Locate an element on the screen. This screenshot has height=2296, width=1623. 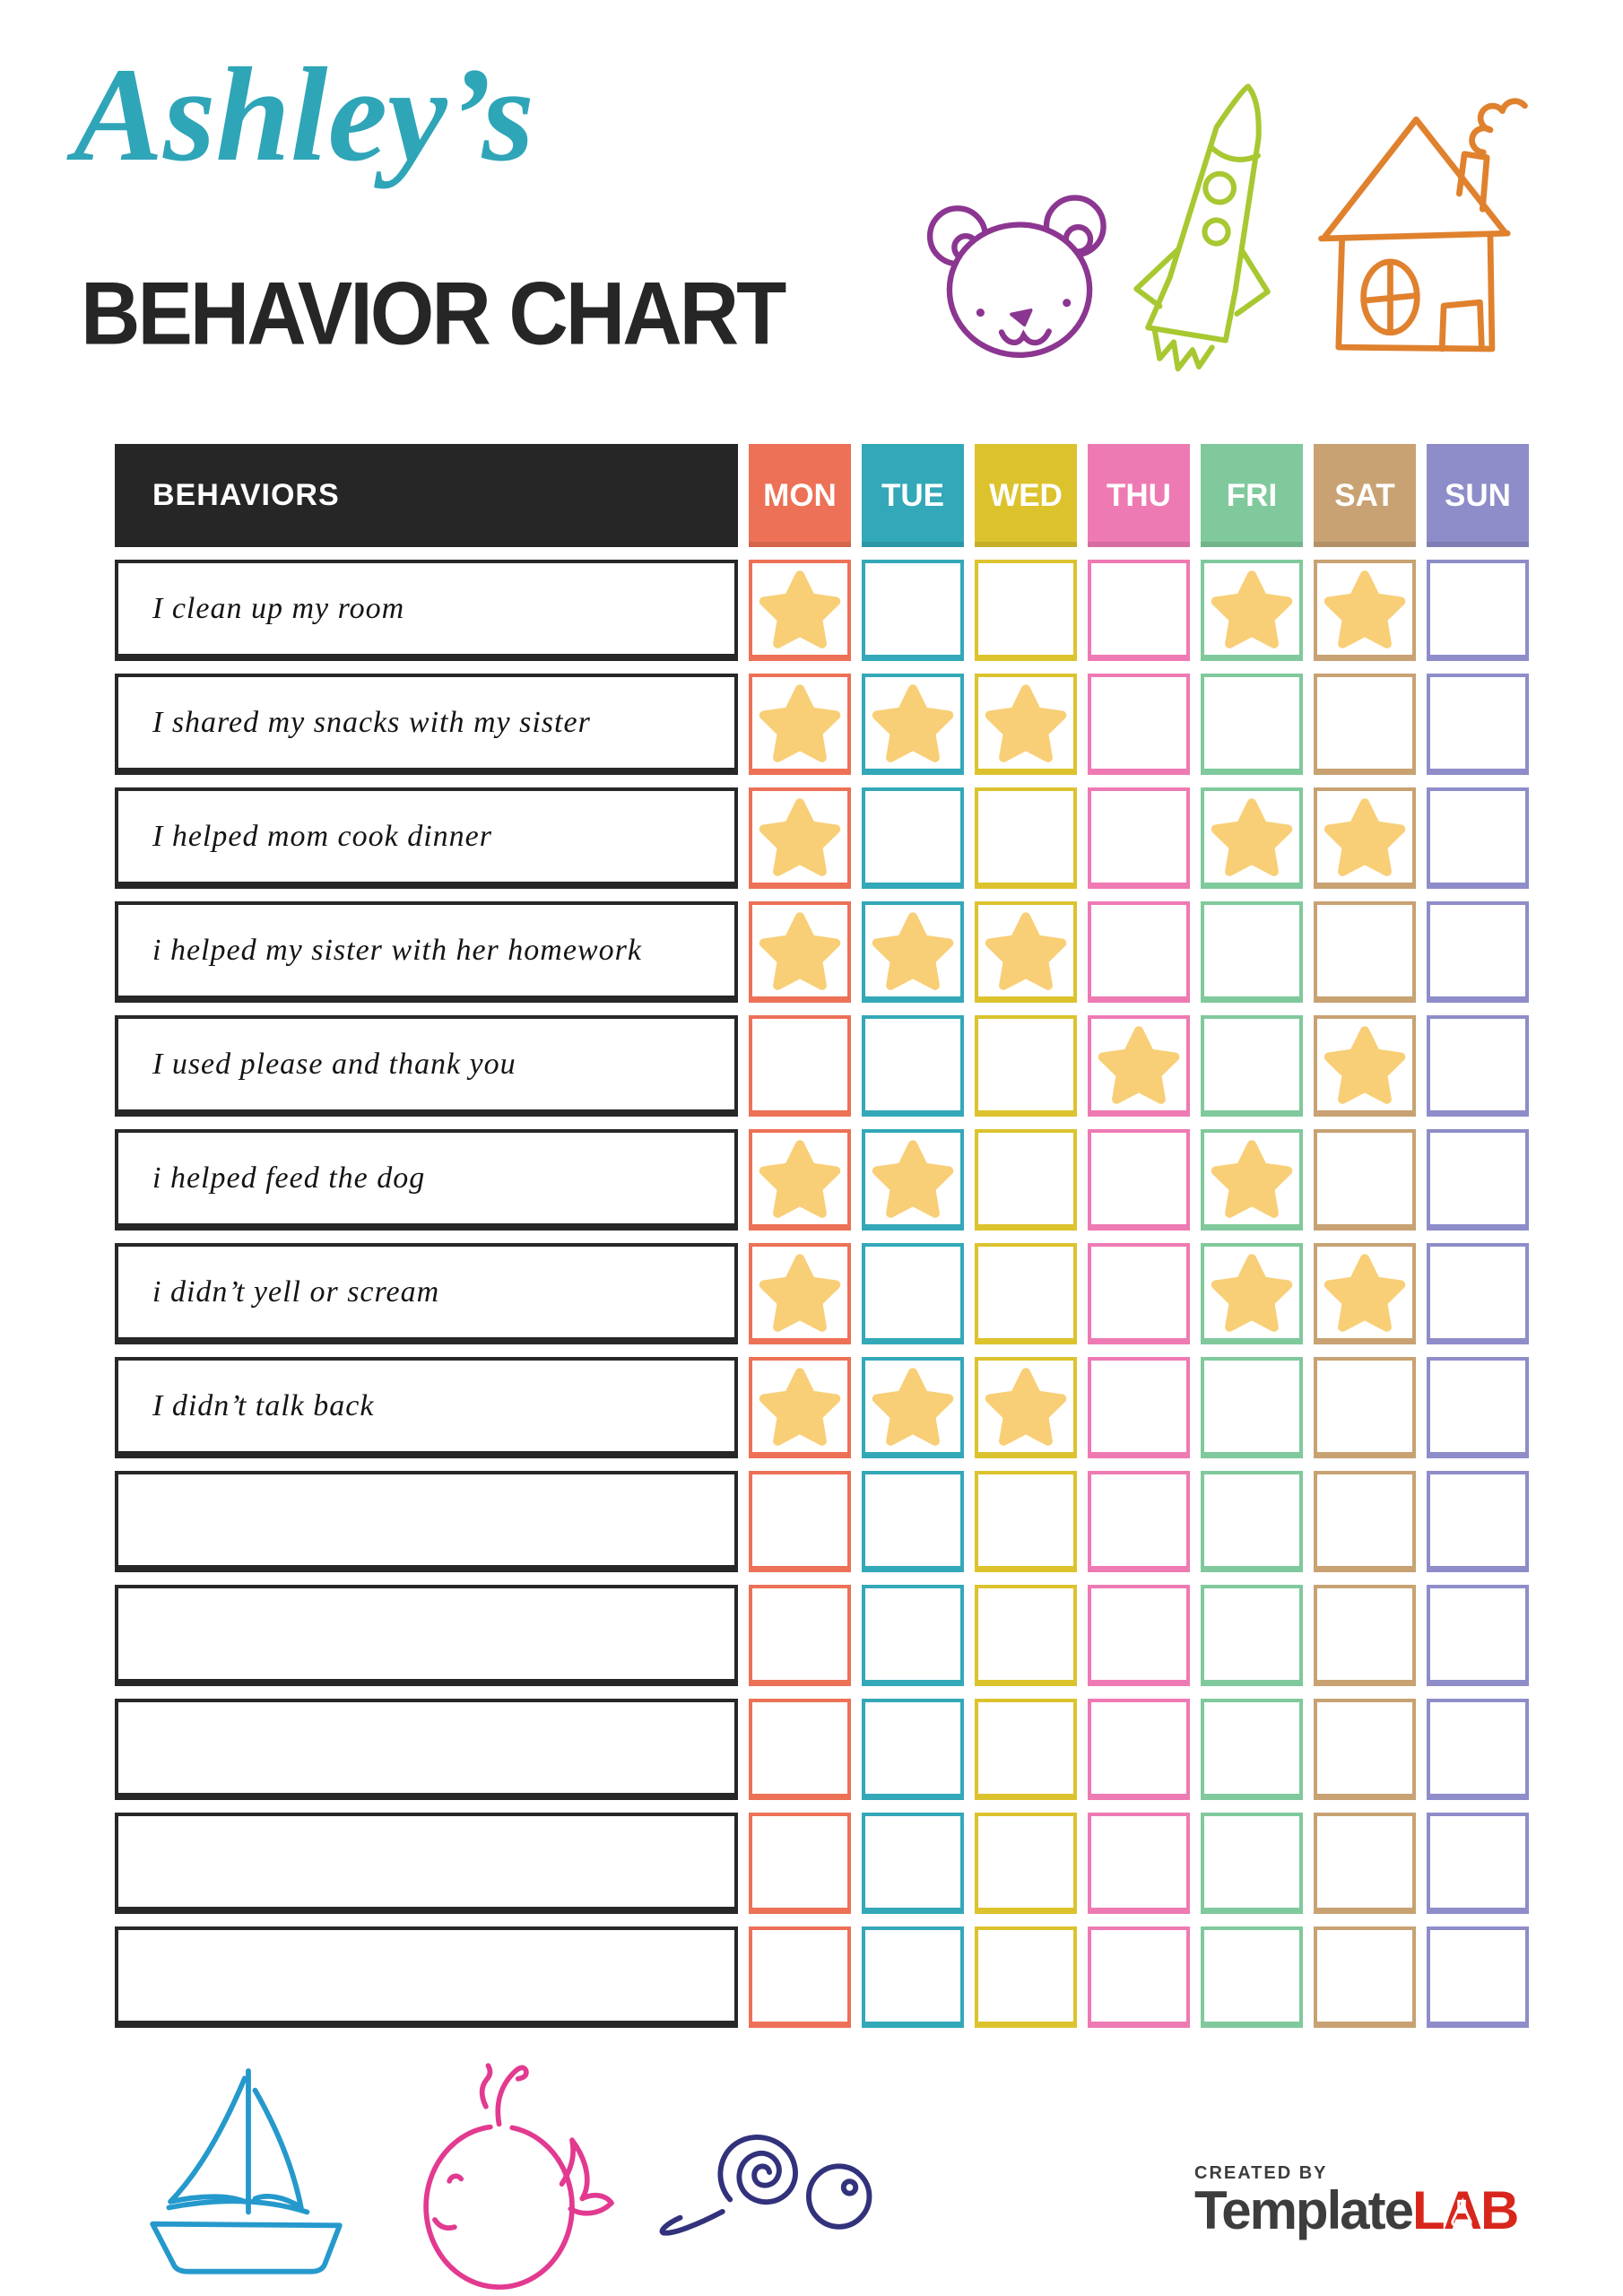
day-header-tue: TUE is located at coordinates (913, 495).